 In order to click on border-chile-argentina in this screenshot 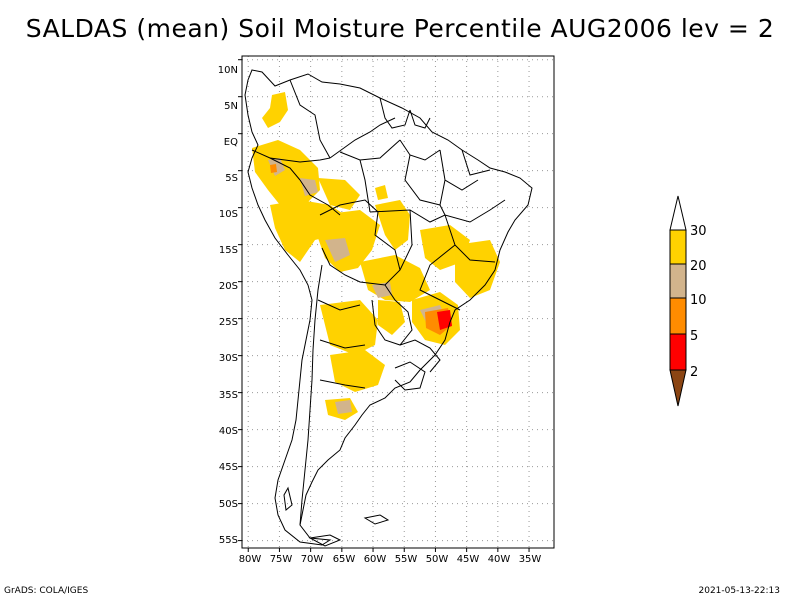, I will do `click(311, 395)`.